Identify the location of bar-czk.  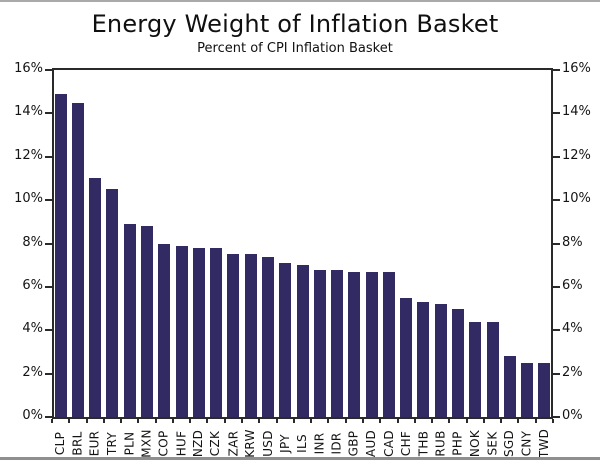
(216, 332).